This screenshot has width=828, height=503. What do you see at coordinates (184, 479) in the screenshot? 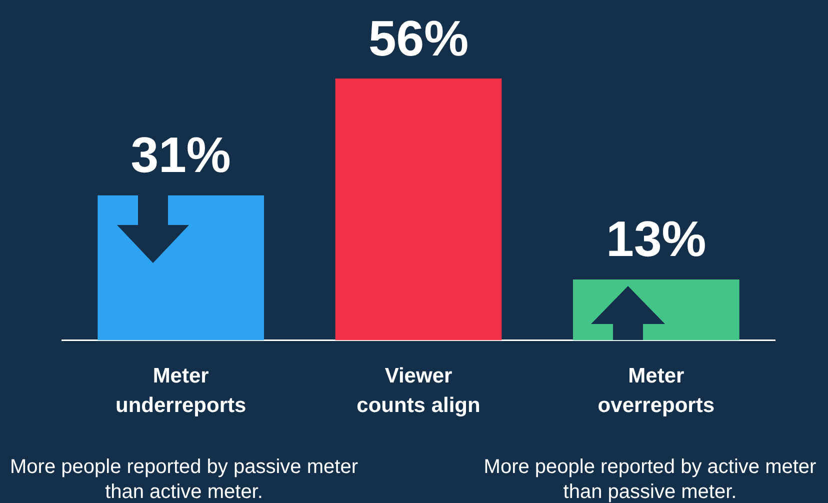
I see `text: More people reported by passive meter than active meter.` at bounding box center [184, 479].